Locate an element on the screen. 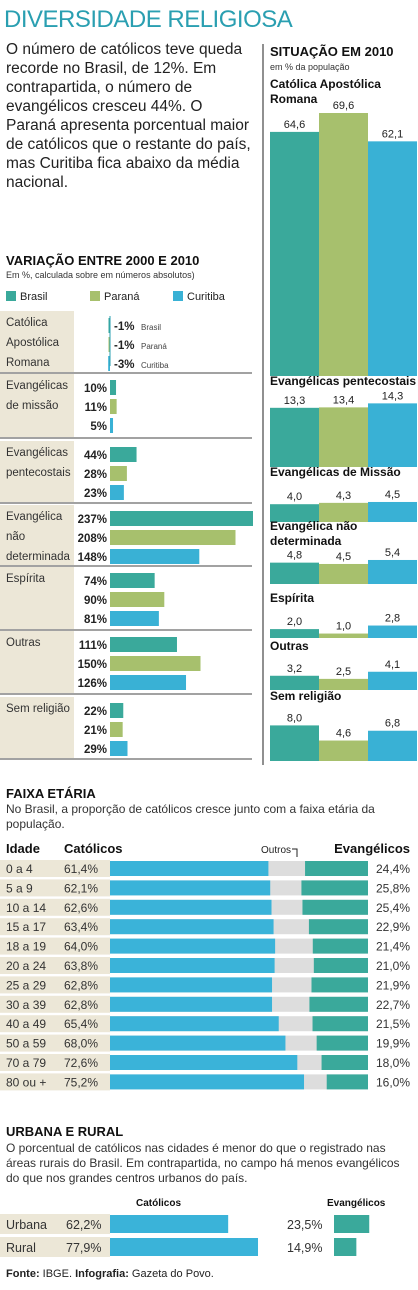  variacao-value-label: 90% is located at coordinates (95, 601).